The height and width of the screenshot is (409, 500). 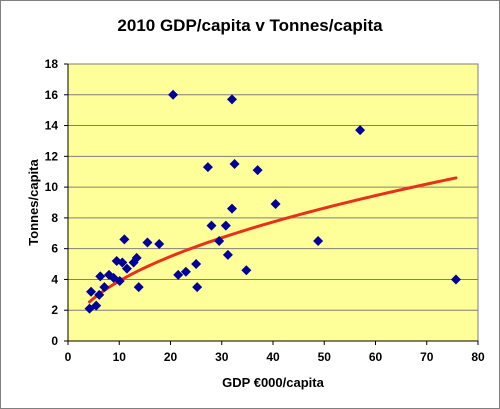 What do you see at coordinates (171, 357) in the screenshot?
I see `x-tick-label: 20` at bounding box center [171, 357].